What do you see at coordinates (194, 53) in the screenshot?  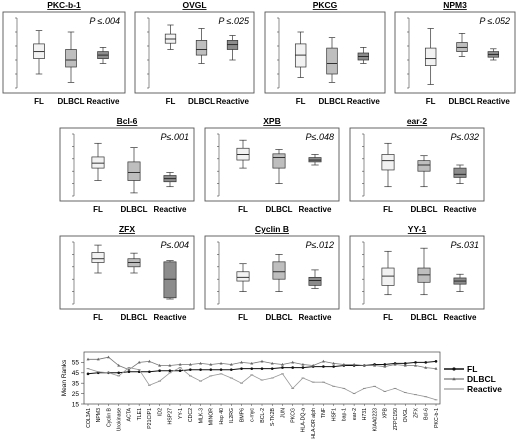 I see `boxplot-ovgl: OVGL P ≤.025 FL DLBCL Reactive` at bounding box center [194, 53].